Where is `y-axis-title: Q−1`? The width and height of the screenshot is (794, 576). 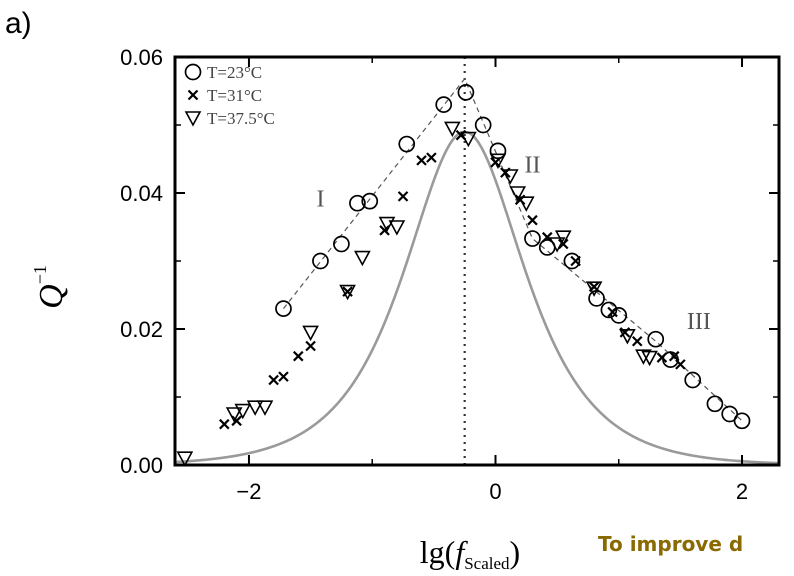
y-axis-title: Q−1 is located at coordinates (50, 287).